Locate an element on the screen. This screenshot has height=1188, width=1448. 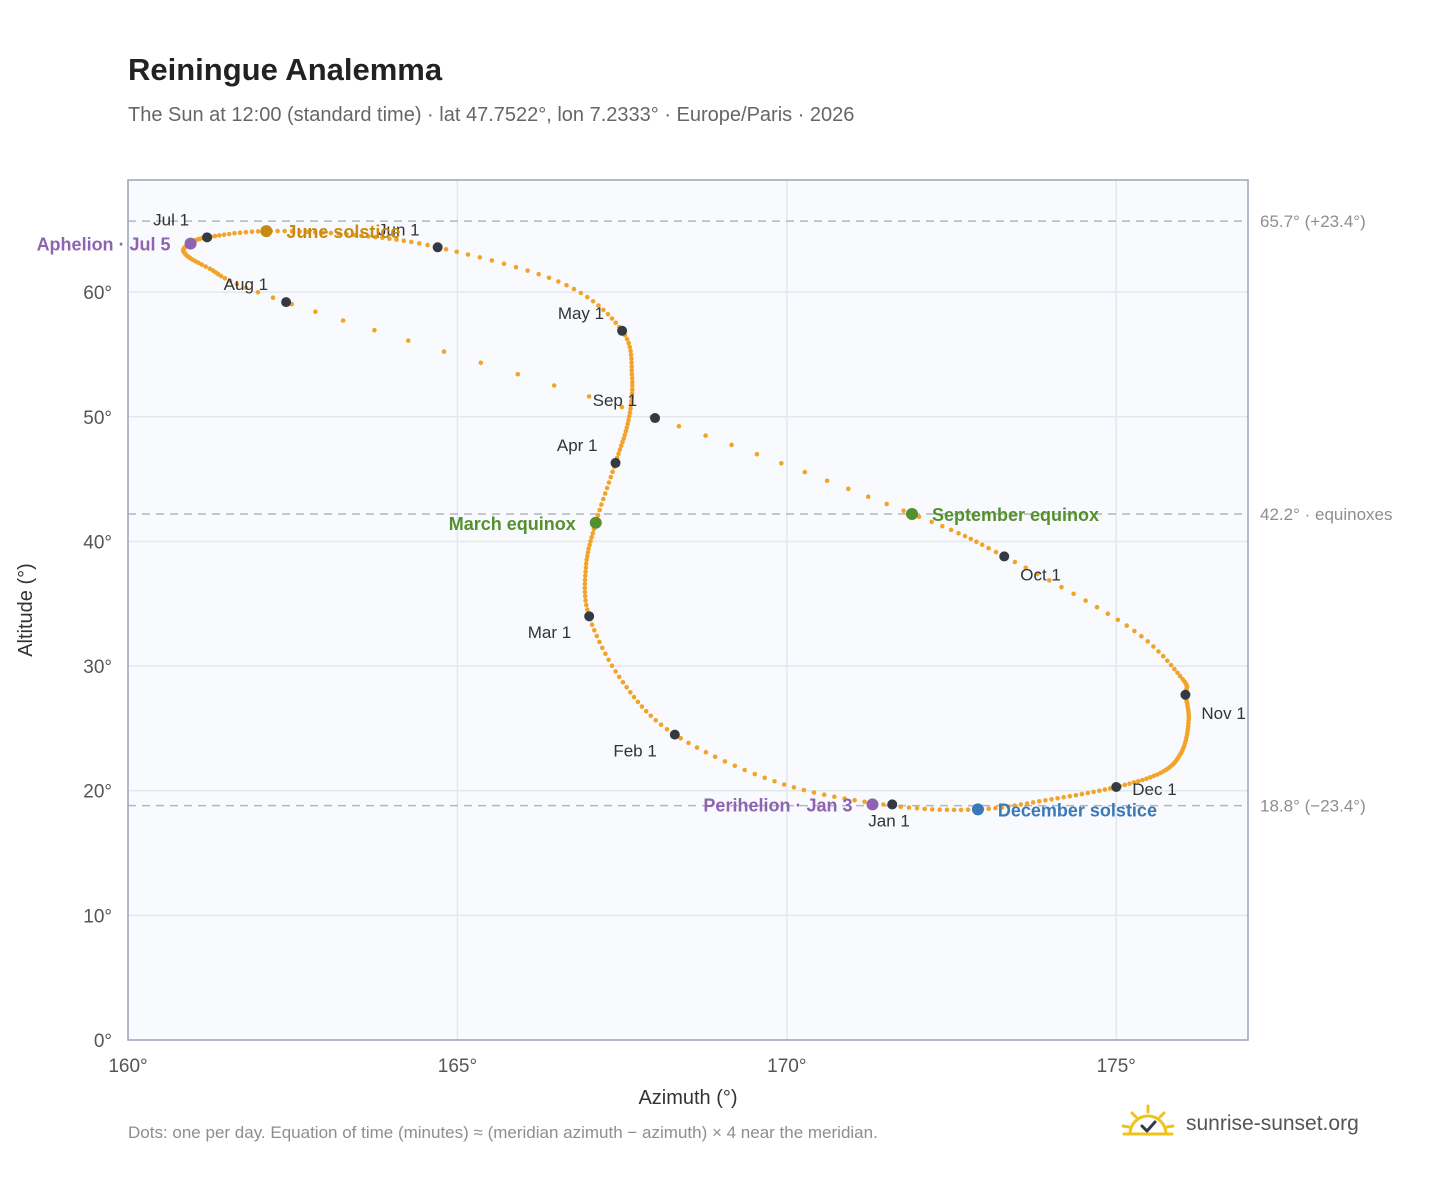
y-tick-label: 20° is located at coordinates (97, 792).